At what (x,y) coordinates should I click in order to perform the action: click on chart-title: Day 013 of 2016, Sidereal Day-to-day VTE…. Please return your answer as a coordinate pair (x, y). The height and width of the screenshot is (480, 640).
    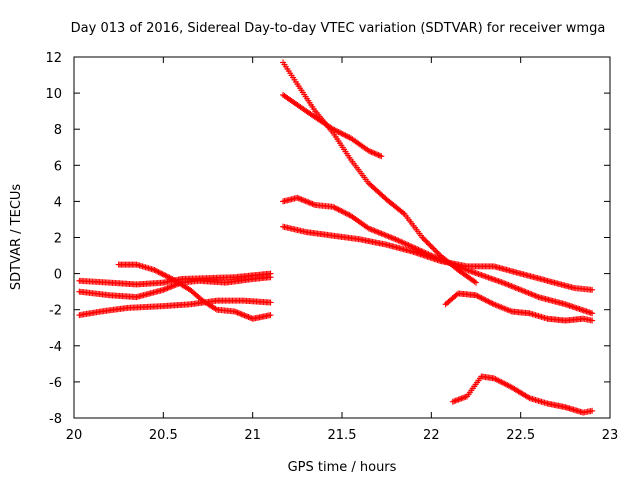
    Looking at the image, I should click on (338, 28).